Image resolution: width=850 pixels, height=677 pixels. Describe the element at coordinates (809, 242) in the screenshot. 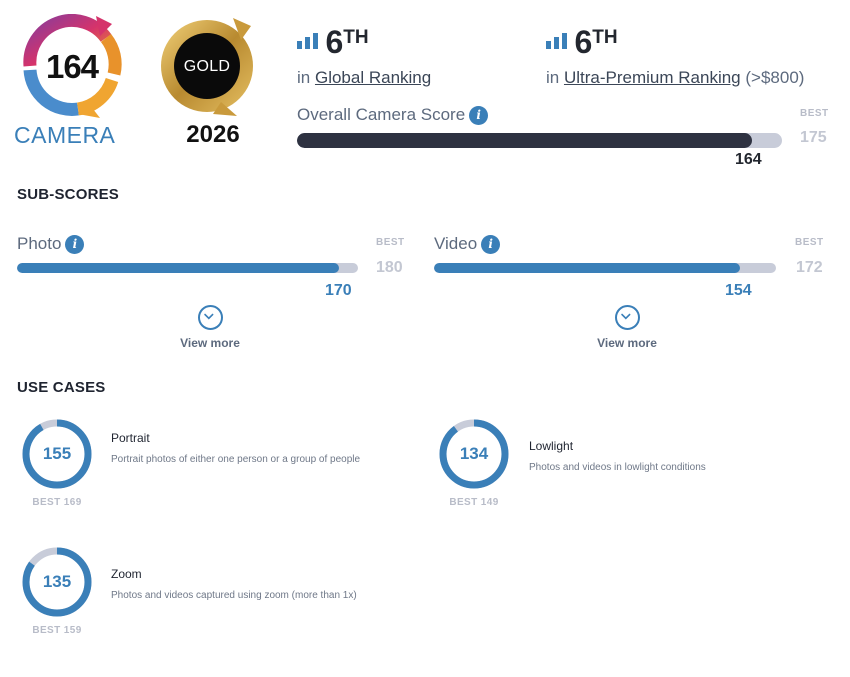

I see `video-best-label: BEST` at that location.